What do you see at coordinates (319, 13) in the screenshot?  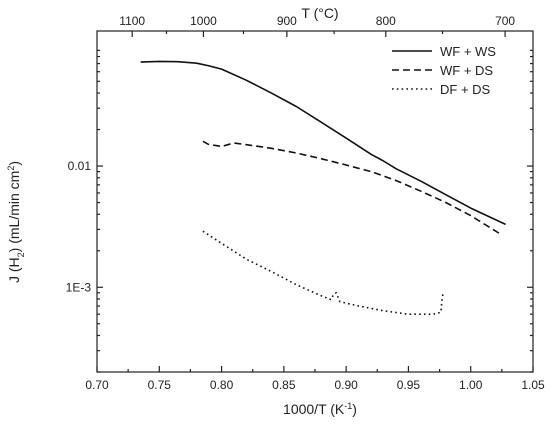 I see `top-axis-label: T (°C)` at bounding box center [319, 13].